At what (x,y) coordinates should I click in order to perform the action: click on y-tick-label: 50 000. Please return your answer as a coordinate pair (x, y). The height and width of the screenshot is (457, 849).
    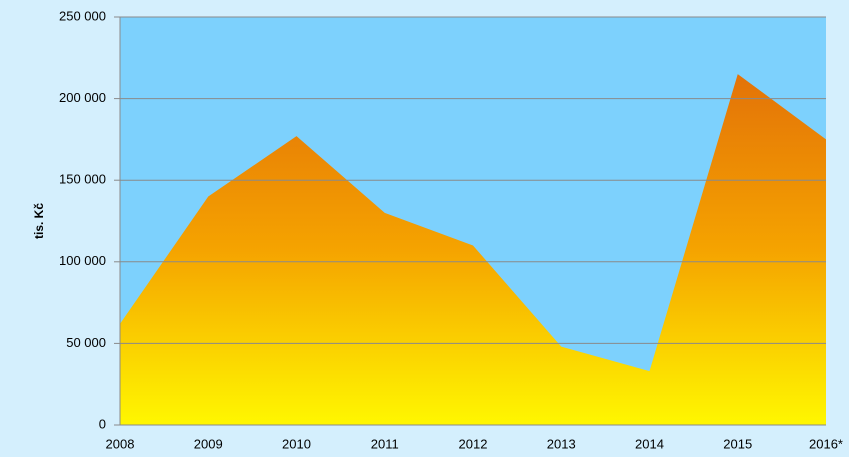
    Looking at the image, I should click on (86, 342).